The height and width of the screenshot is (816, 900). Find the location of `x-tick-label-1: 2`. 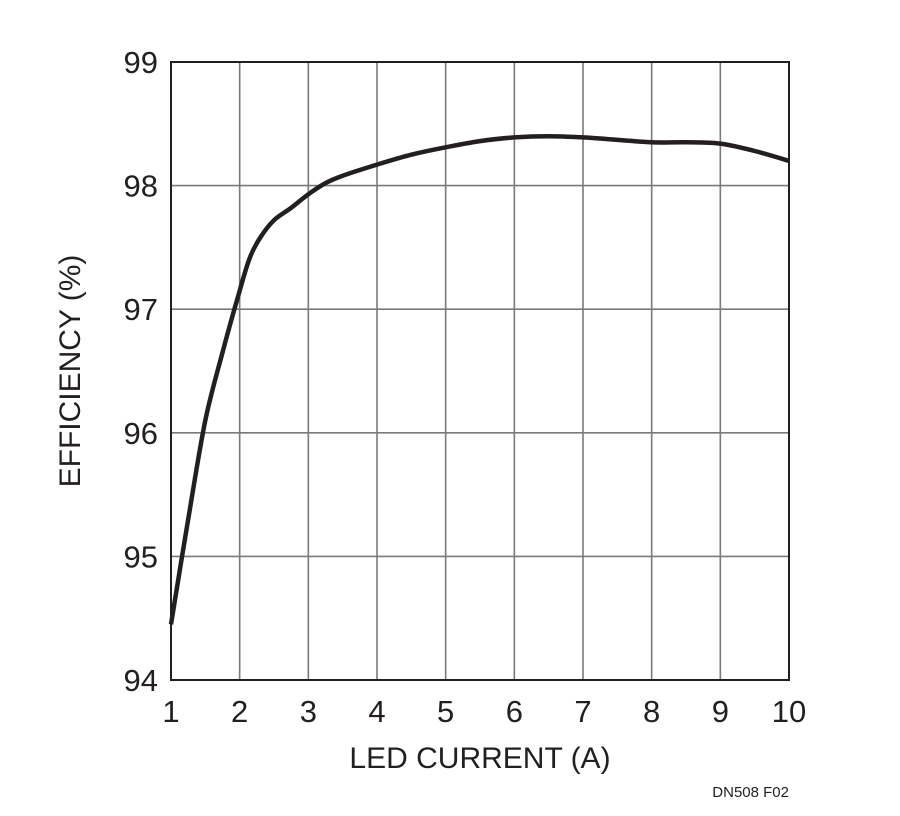

x-tick-label-1: 2 is located at coordinates (239, 711).